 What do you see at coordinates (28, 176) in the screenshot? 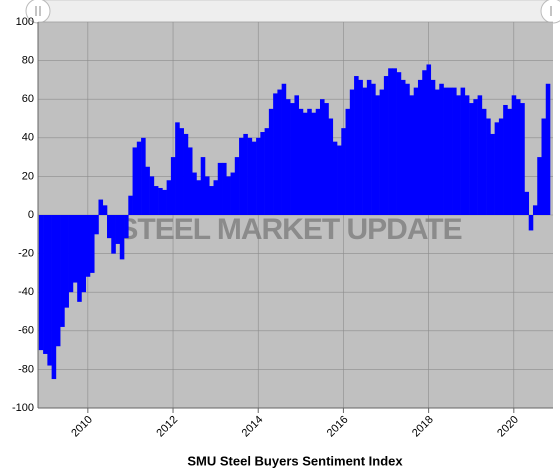
I see `y-tick-label: 20` at bounding box center [28, 176].